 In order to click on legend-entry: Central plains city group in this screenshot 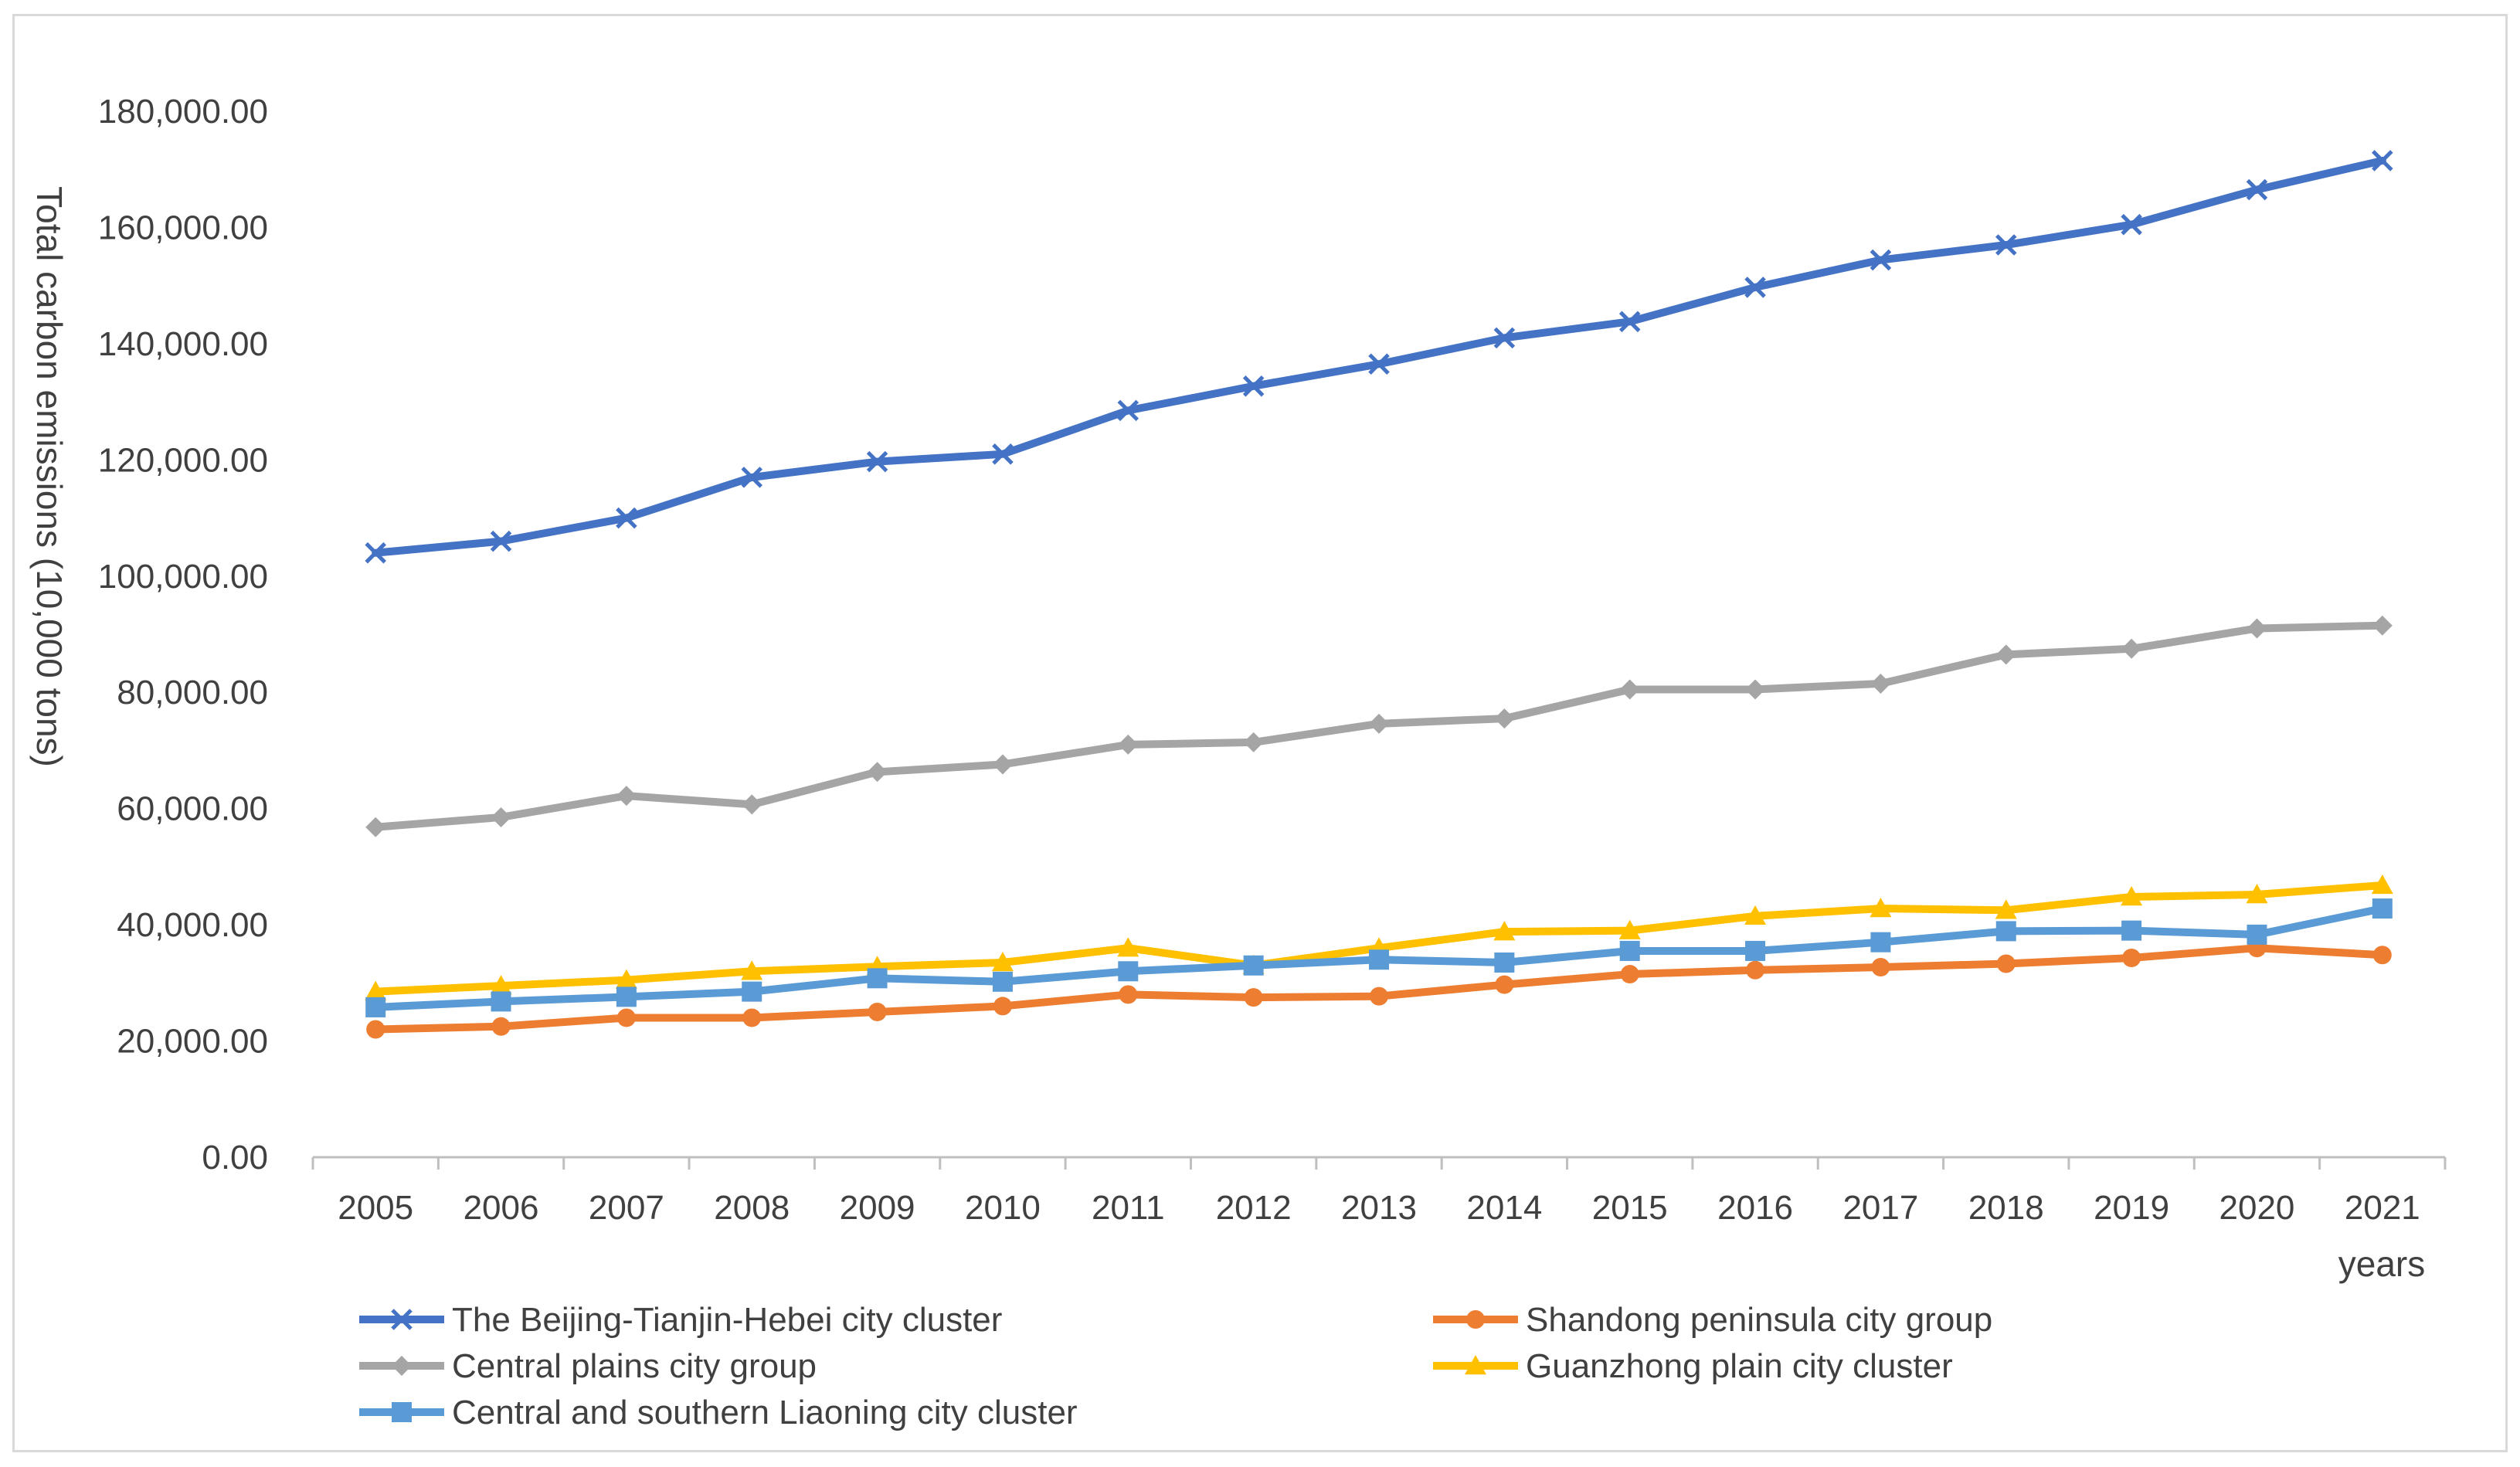, I will do `click(588, 1366)`.